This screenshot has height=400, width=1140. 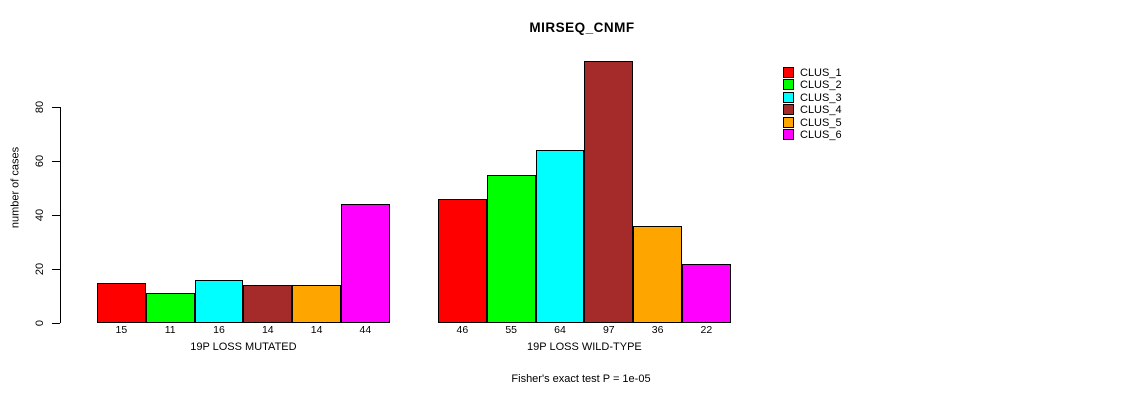 I want to click on bar-value-label: 11, so click(x=170, y=330).